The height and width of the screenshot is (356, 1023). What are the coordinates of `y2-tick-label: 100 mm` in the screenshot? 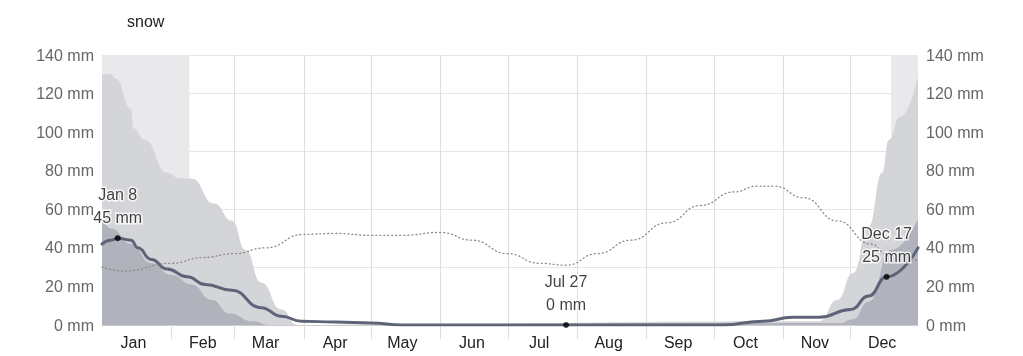 It's located at (955, 132).